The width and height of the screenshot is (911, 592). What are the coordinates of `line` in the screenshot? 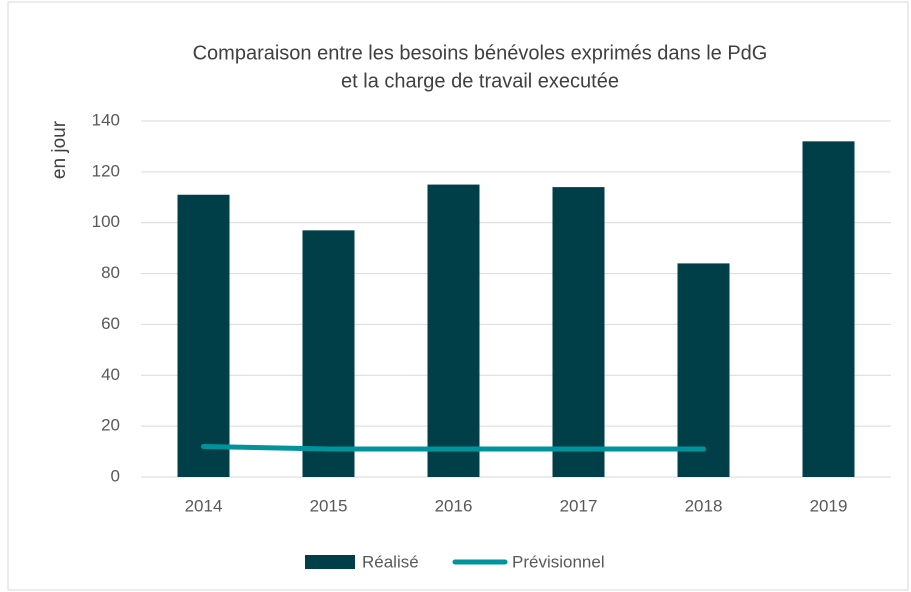 It's located at (453, 447).